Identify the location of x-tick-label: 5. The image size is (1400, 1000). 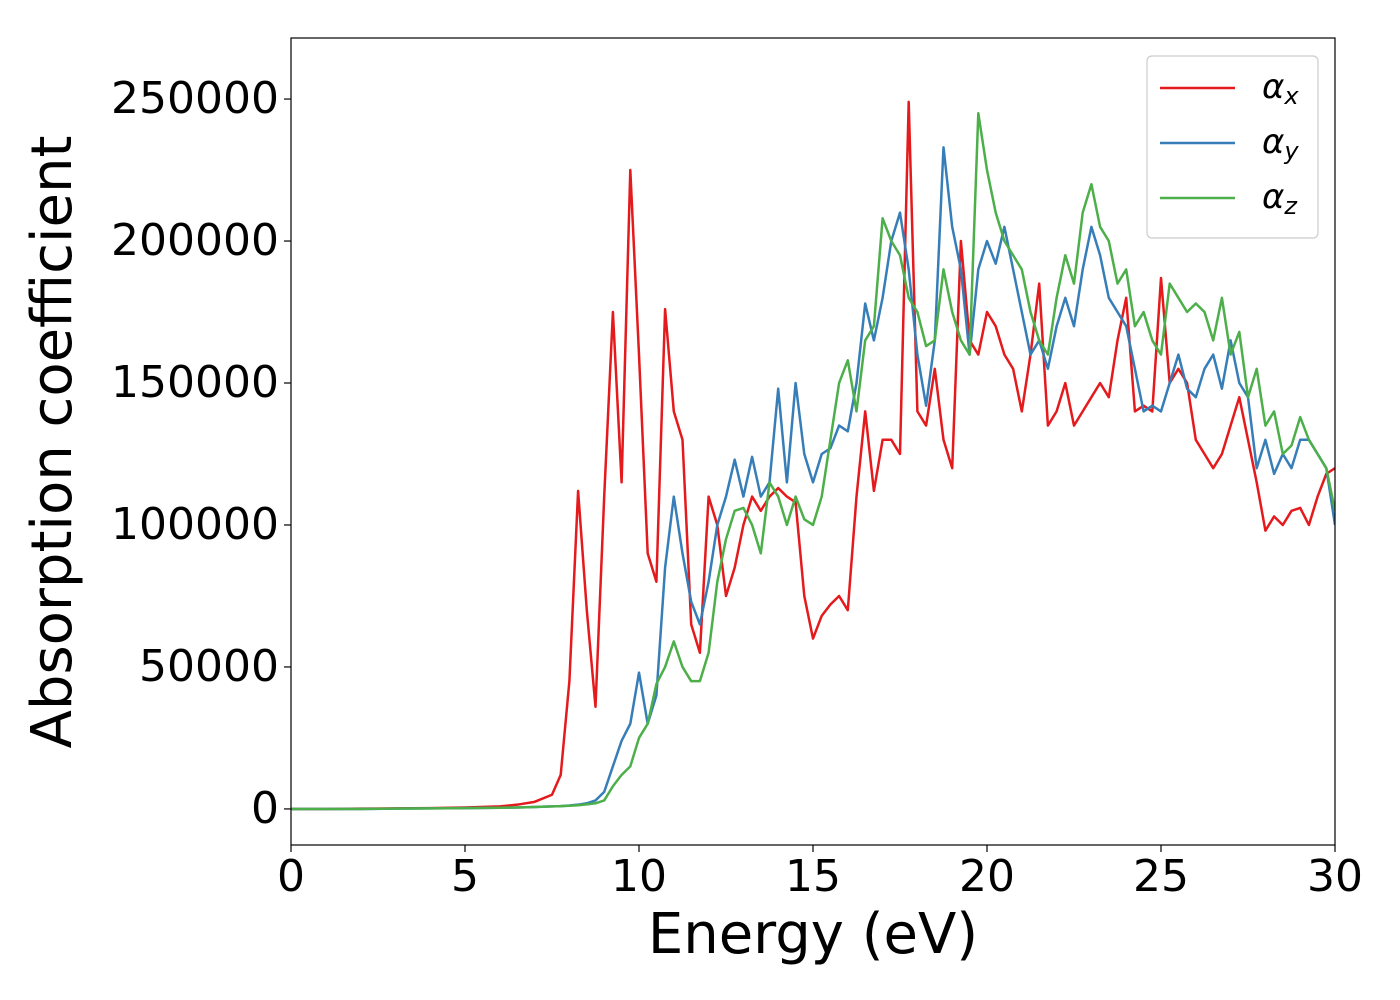
(465, 876).